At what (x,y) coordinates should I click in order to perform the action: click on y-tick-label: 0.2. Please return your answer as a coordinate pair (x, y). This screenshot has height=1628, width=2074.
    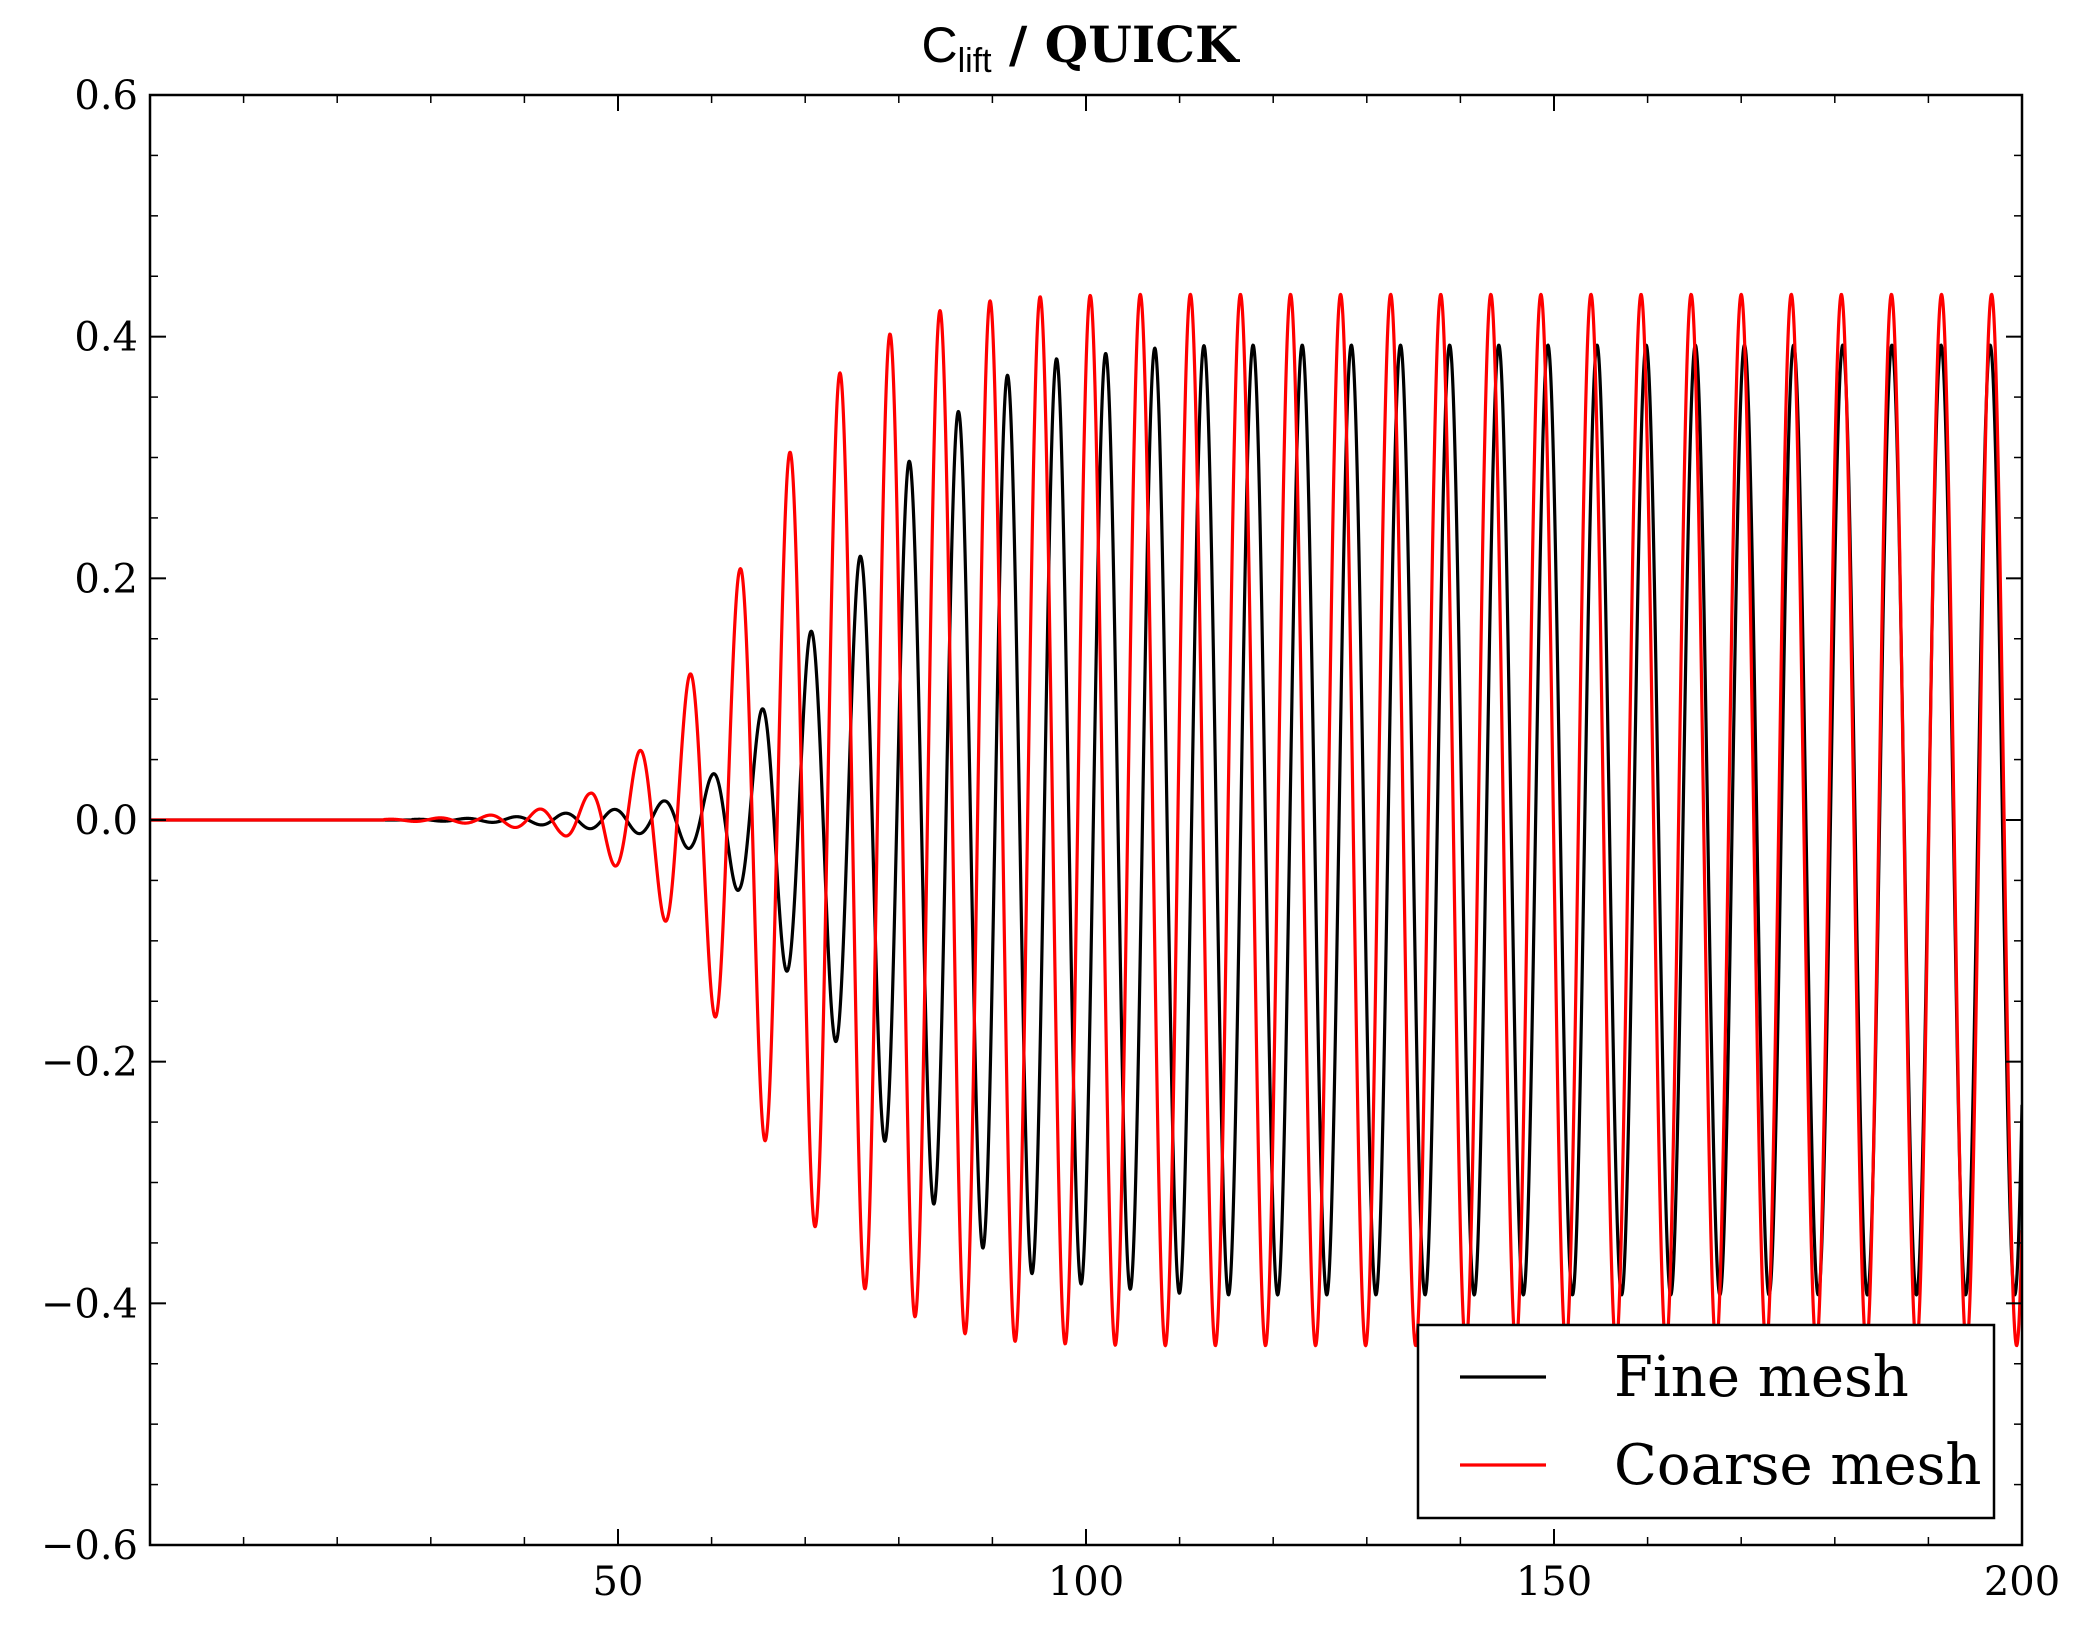
    Looking at the image, I should click on (106, 579).